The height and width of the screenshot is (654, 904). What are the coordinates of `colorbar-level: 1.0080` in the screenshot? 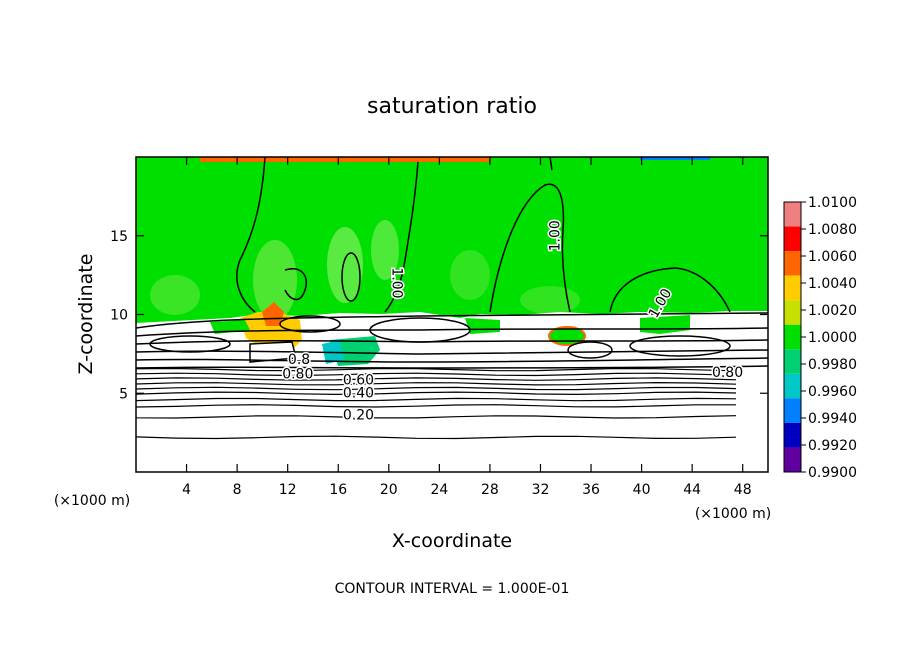 It's located at (832, 230).